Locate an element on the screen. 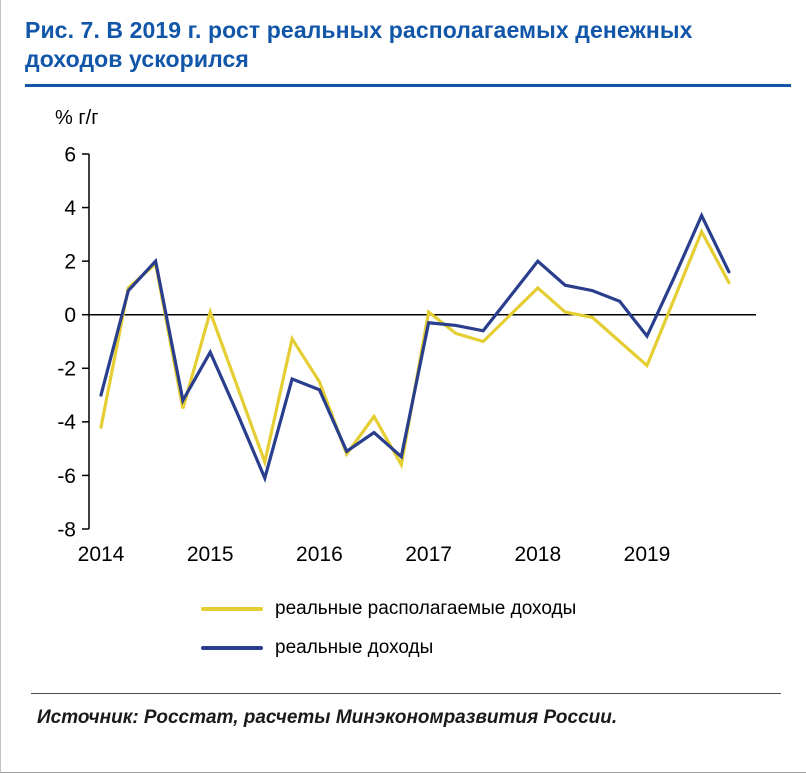  y-axis-unit-label: % г/г is located at coordinates (77, 117).